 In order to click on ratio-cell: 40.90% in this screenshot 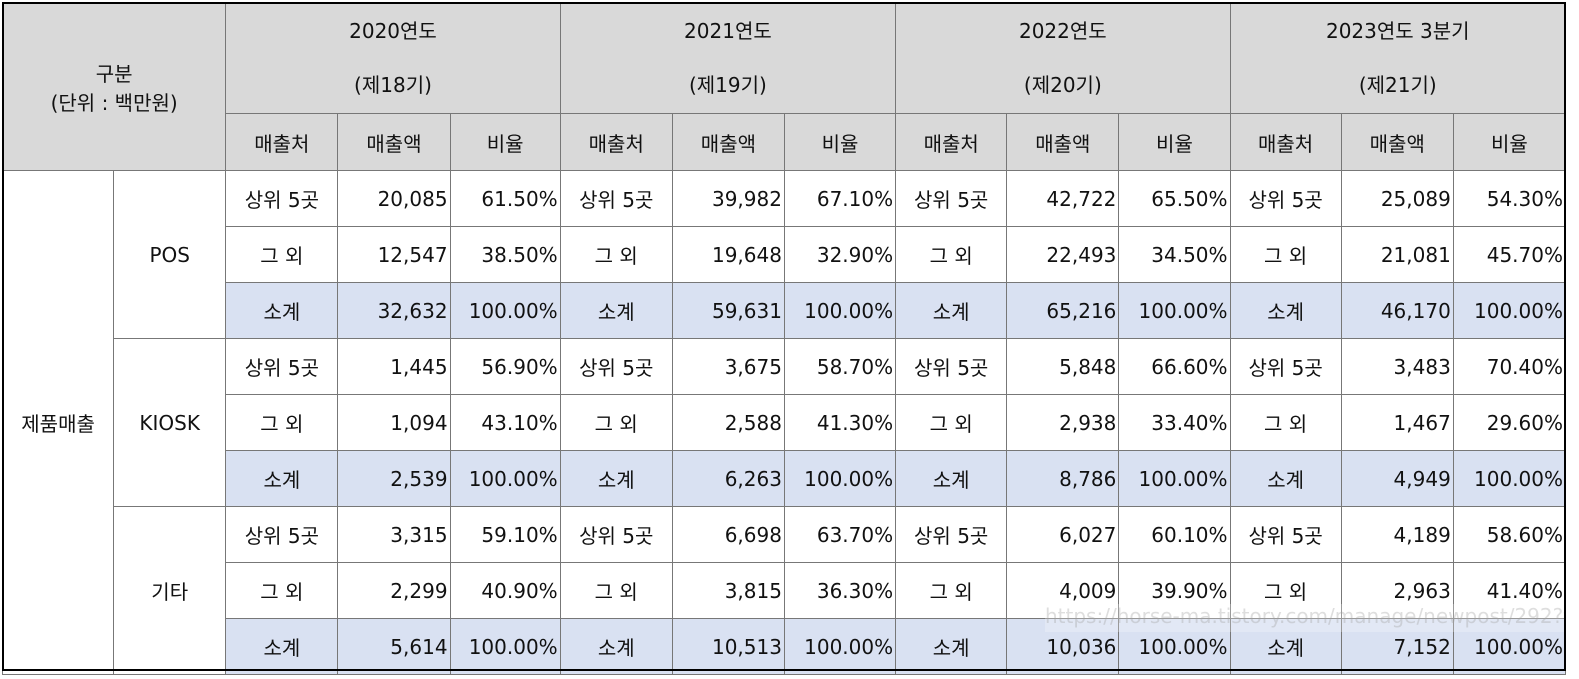, I will do `click(505, 590)`.